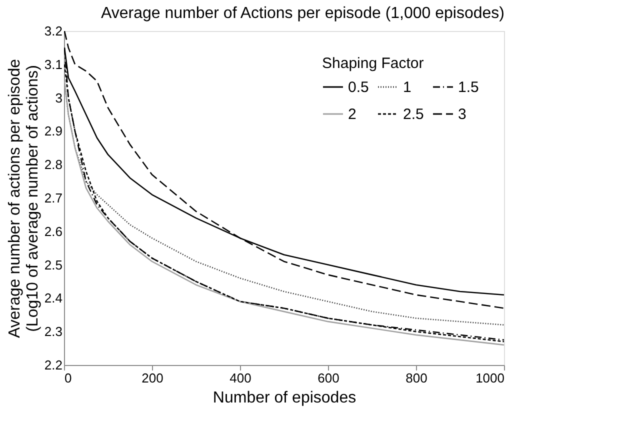 The height and width of the screenshot is (446, 629). Describe the element at coordinates (241, 378) in the screenshot. I see `x-tick-label: 400` at that location.